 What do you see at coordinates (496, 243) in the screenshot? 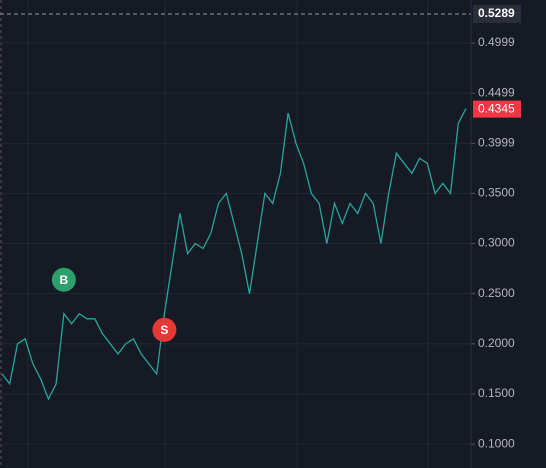
I see `y-tick-label: 0.3000` at bounding box center [496, 243].